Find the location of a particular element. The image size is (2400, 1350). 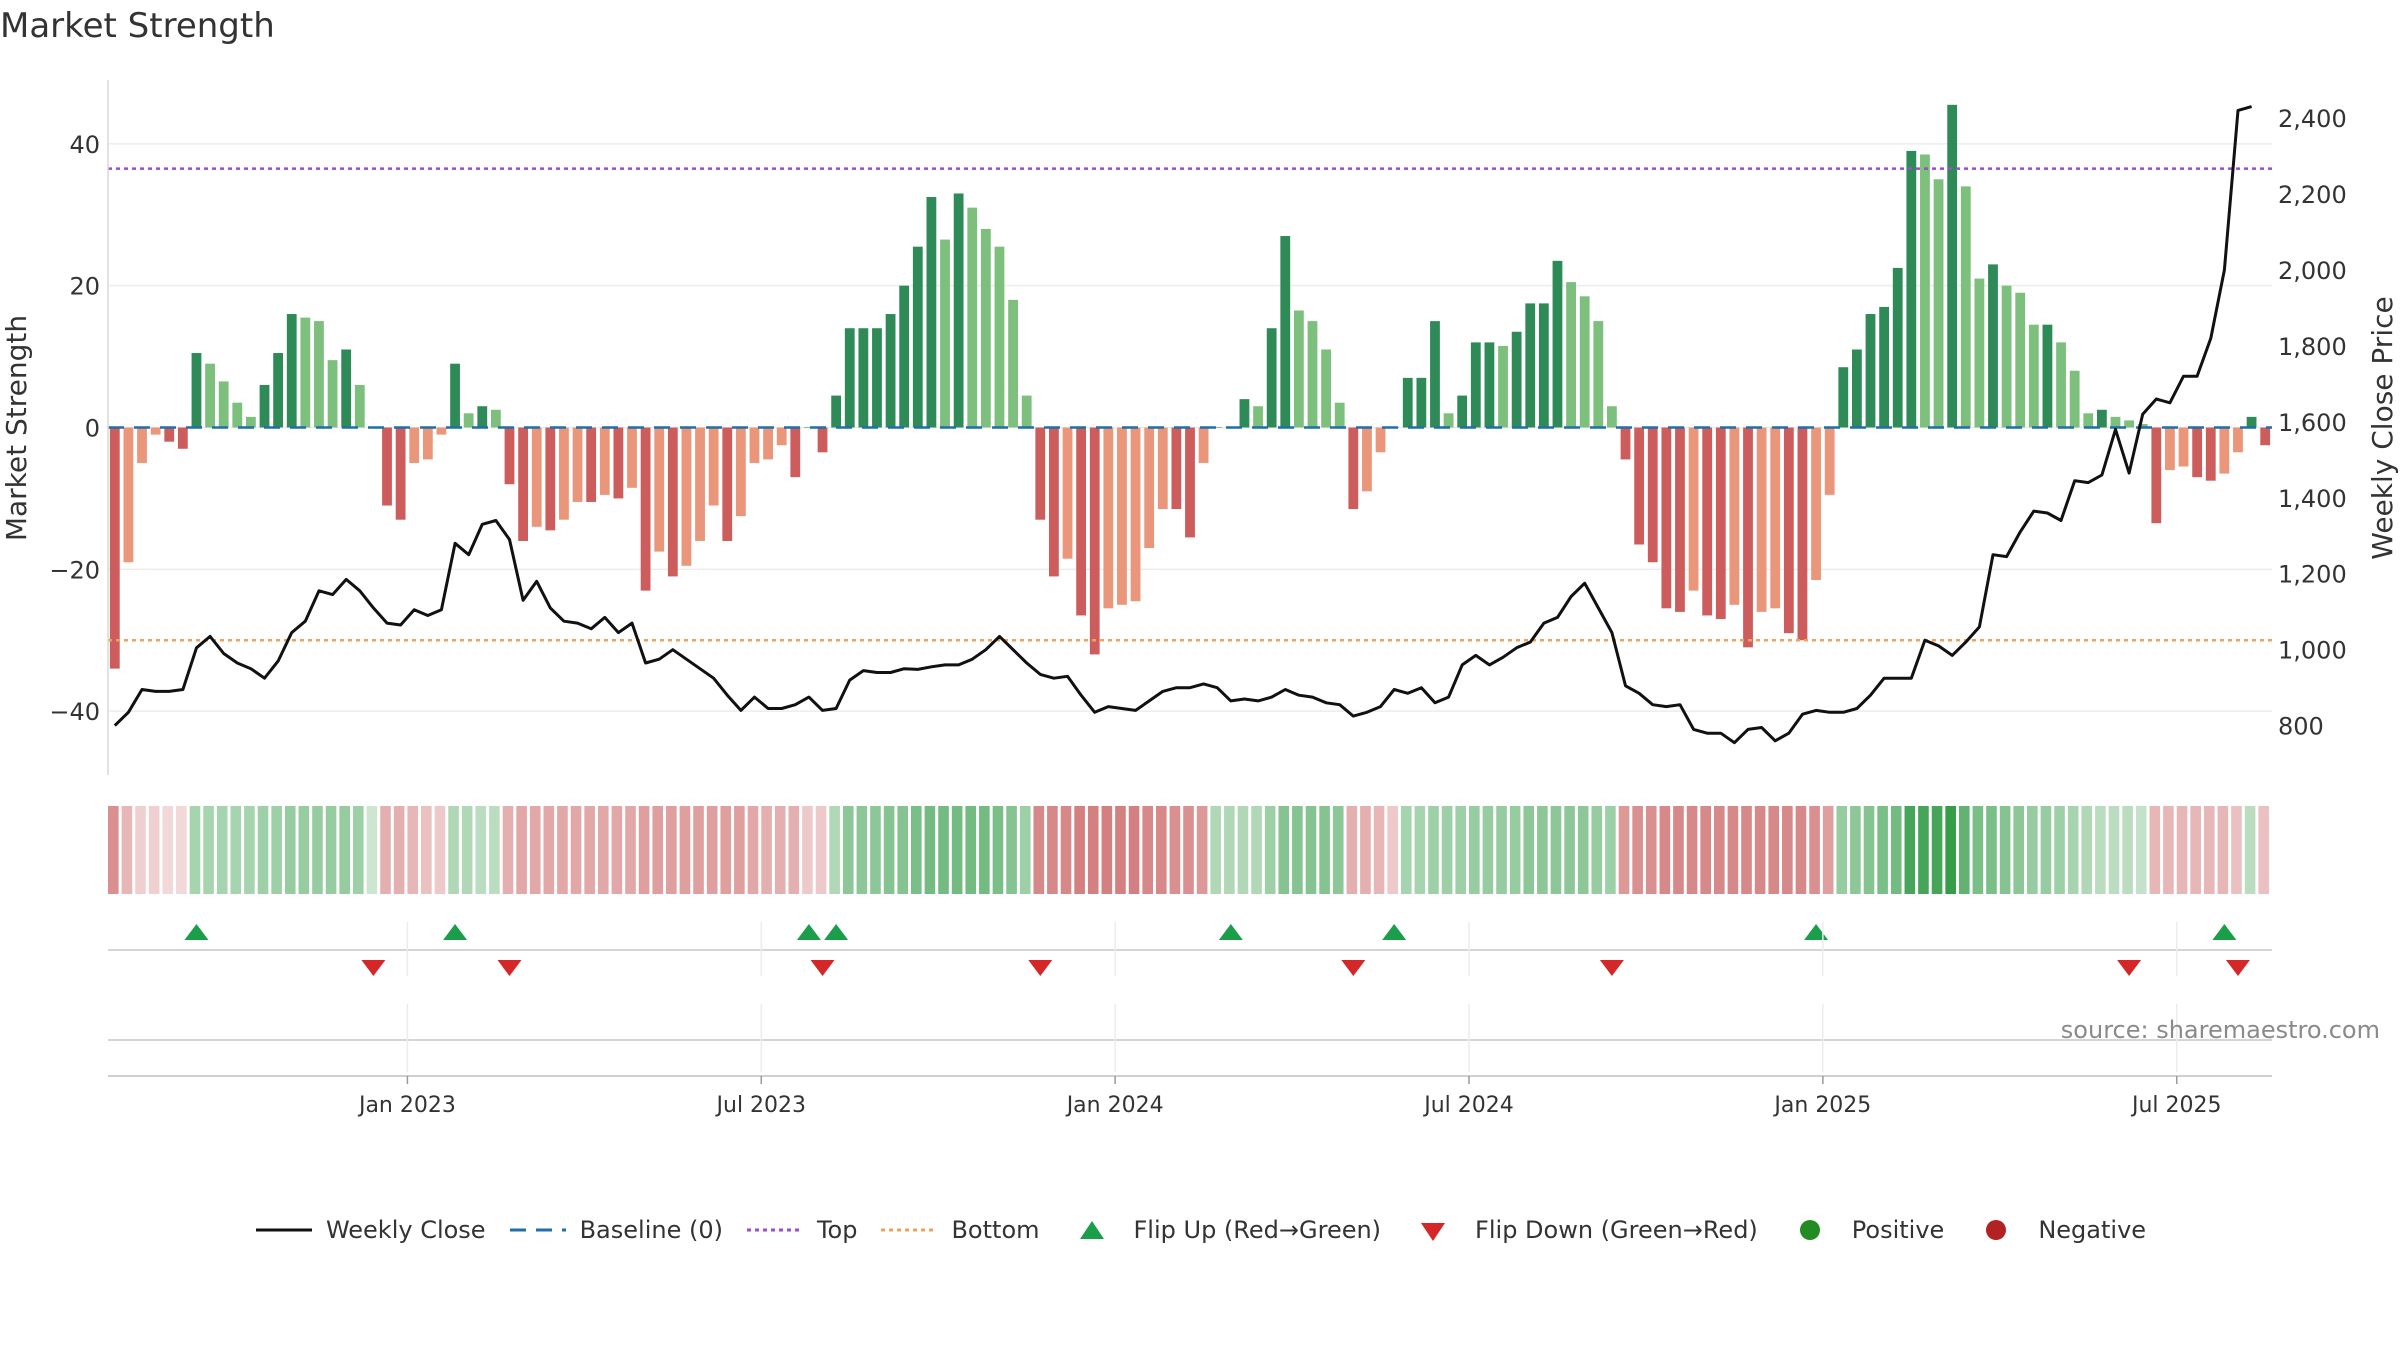

legend-bottom: Bottom is located at coordinates (959, 1230).